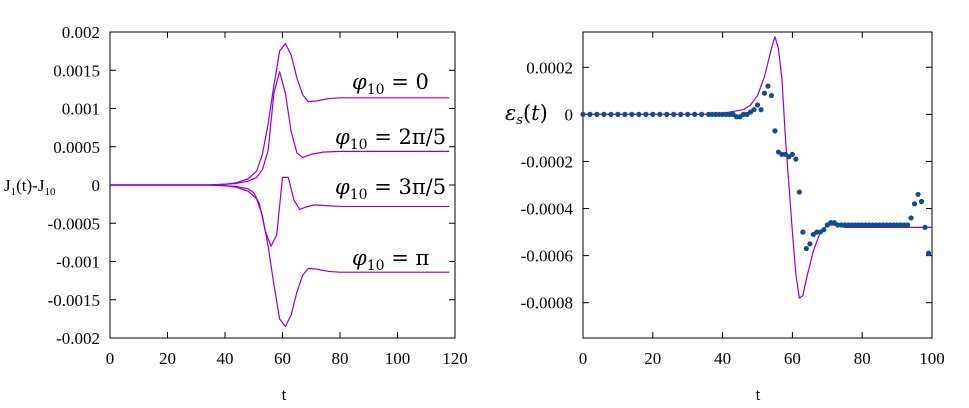  Describe the element at coordinates (81, 32) in the screenshot. I see `y-tick-label: 0.002` at that location.